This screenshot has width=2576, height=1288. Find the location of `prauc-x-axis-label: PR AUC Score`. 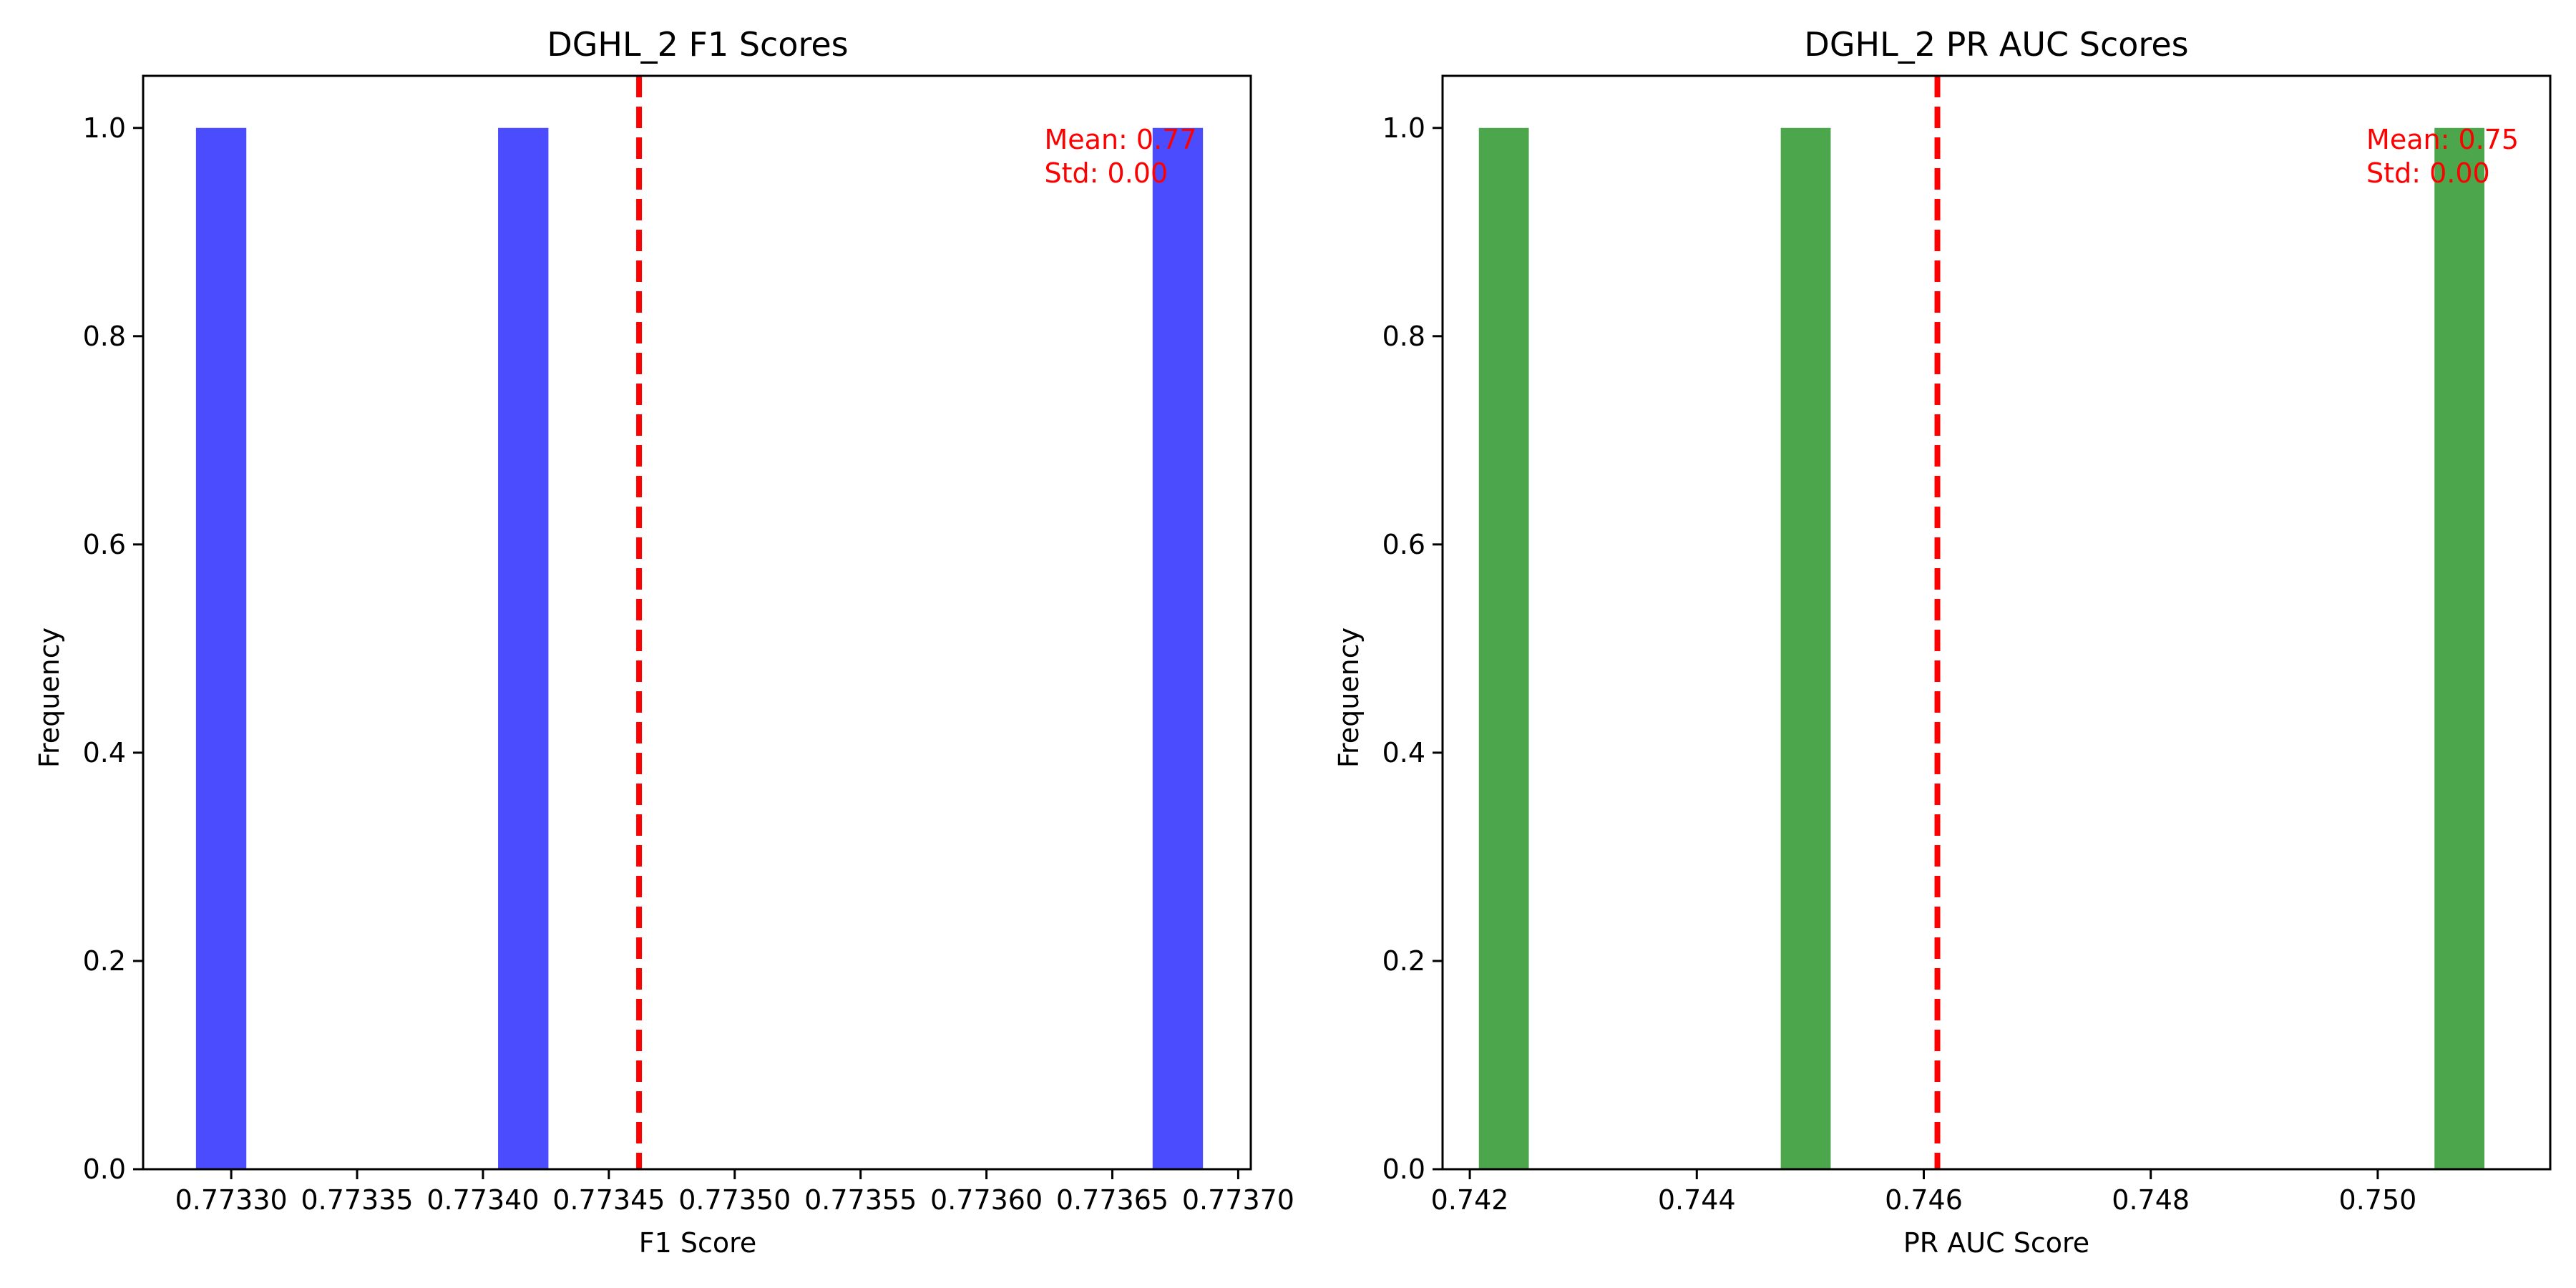

prauc-x-axis-label: PR AUC Score is located at coordinates (1996, 1243).